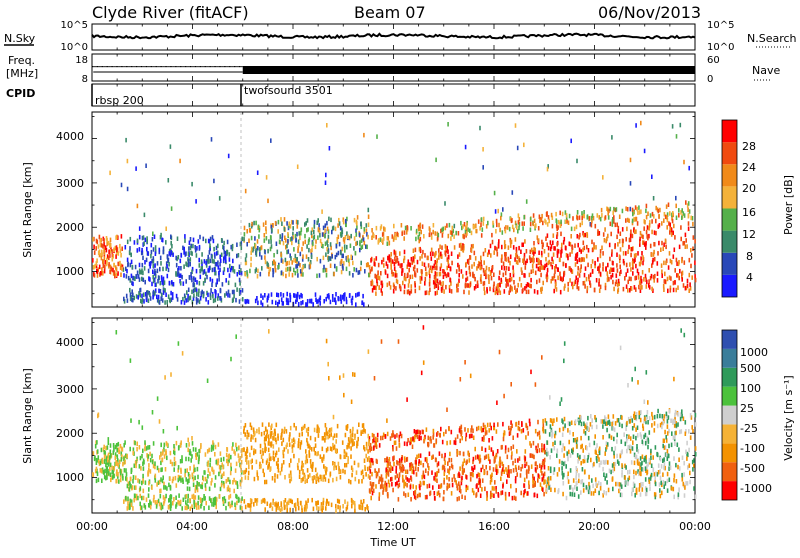 The height and width of the screenshot is (558, 800). I want to click on power-cbar-tick-16: 16, so click(749, 212).